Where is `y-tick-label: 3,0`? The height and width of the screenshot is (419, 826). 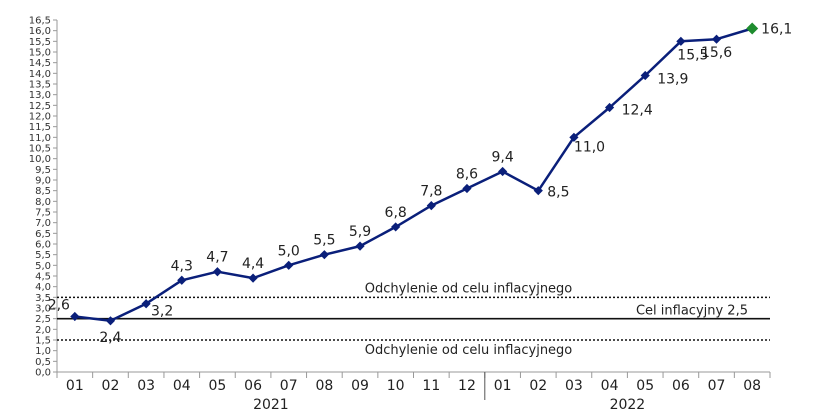 y-tick-label: 3,0 is located at coordinates (43, 309).